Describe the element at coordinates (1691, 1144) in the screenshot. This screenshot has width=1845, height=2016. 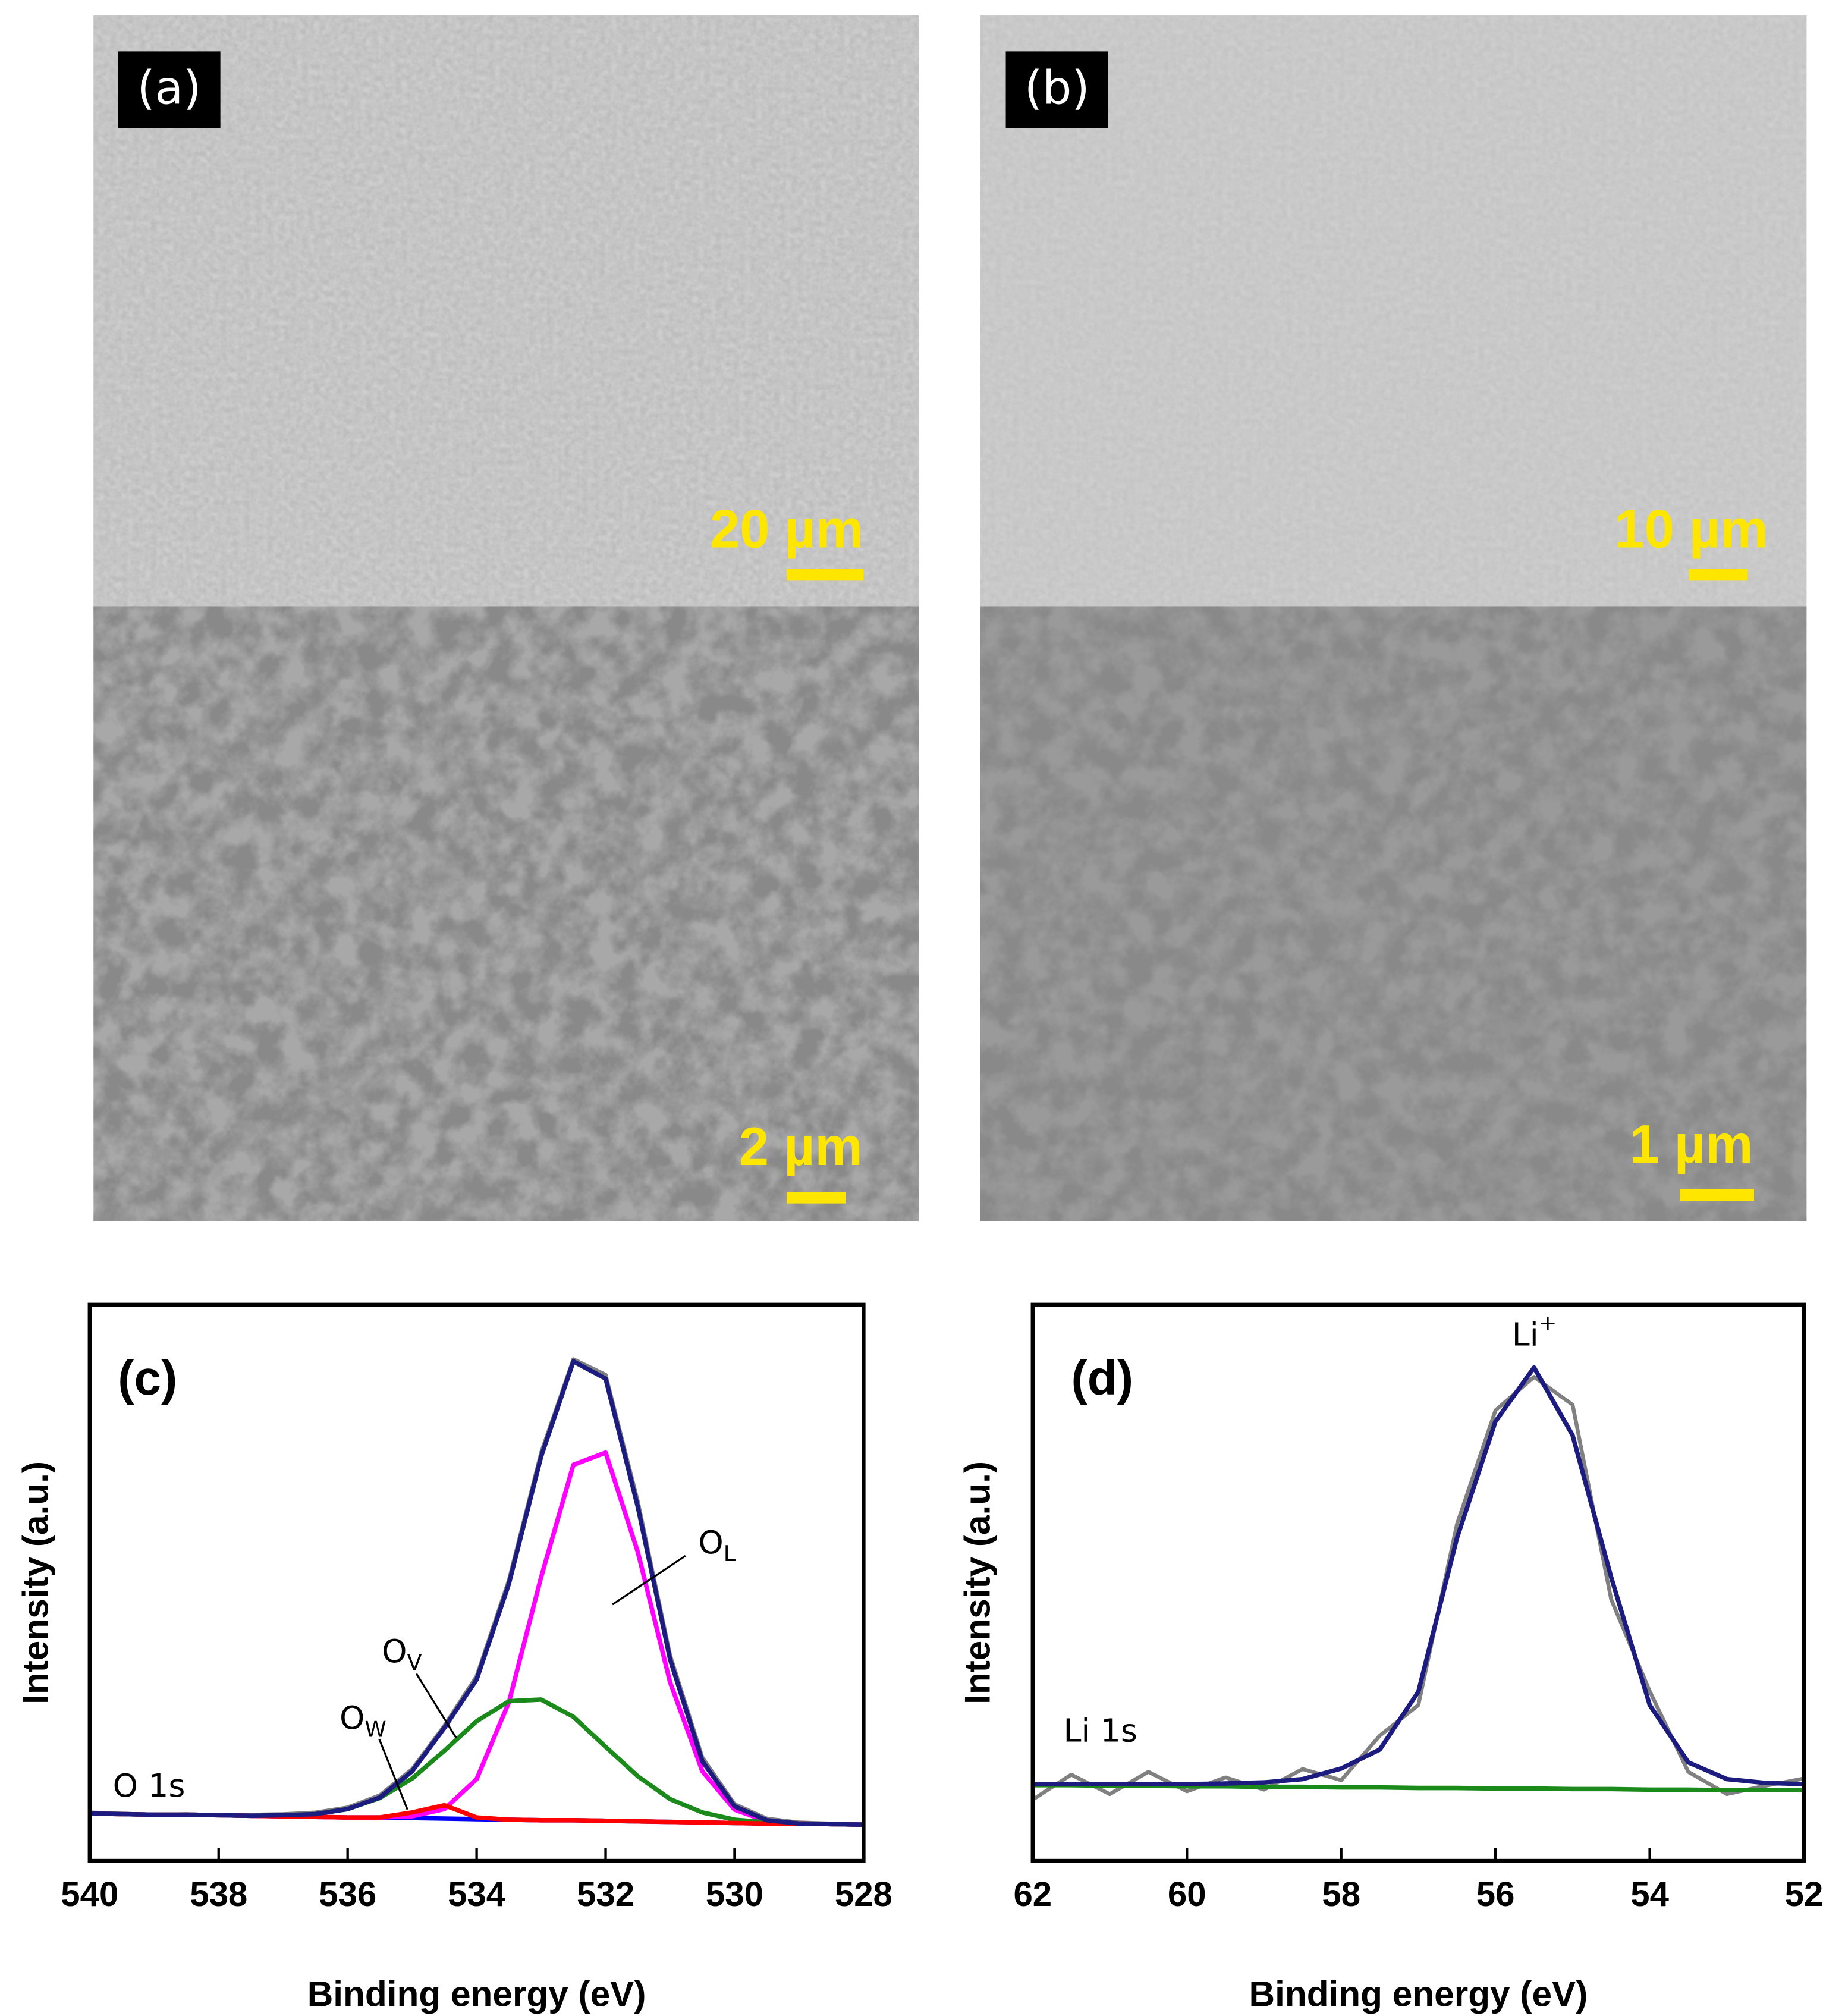
I see `scale-bar-label: 1 µm` at that location.